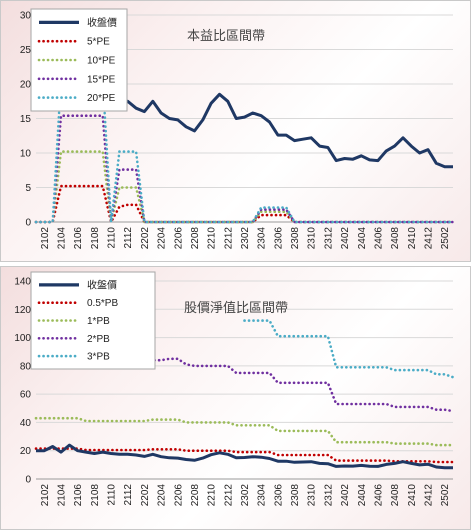  Describe the element at coordinates (98, 339) in the screenshot. I see `legend-label: 2*PB` at that location.